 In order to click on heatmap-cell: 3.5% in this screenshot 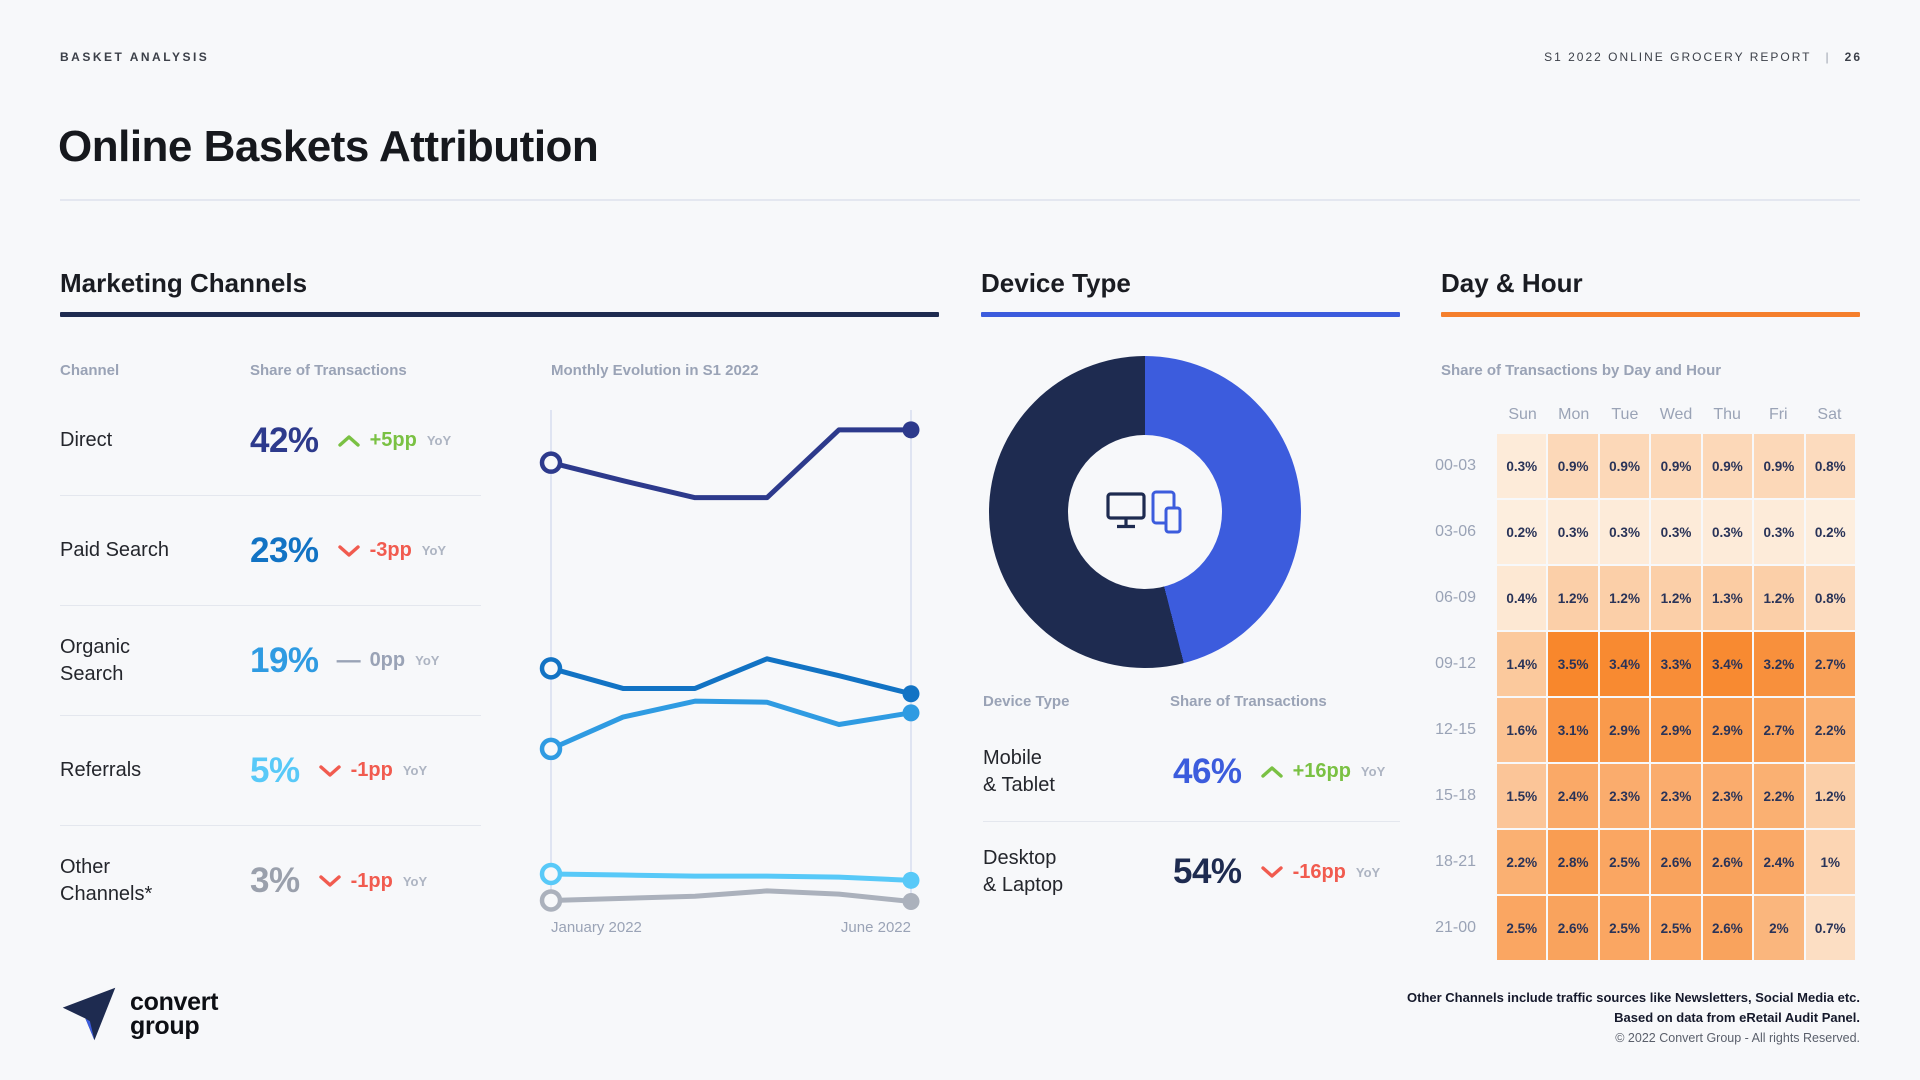, I will do `click(1573, 664)`.